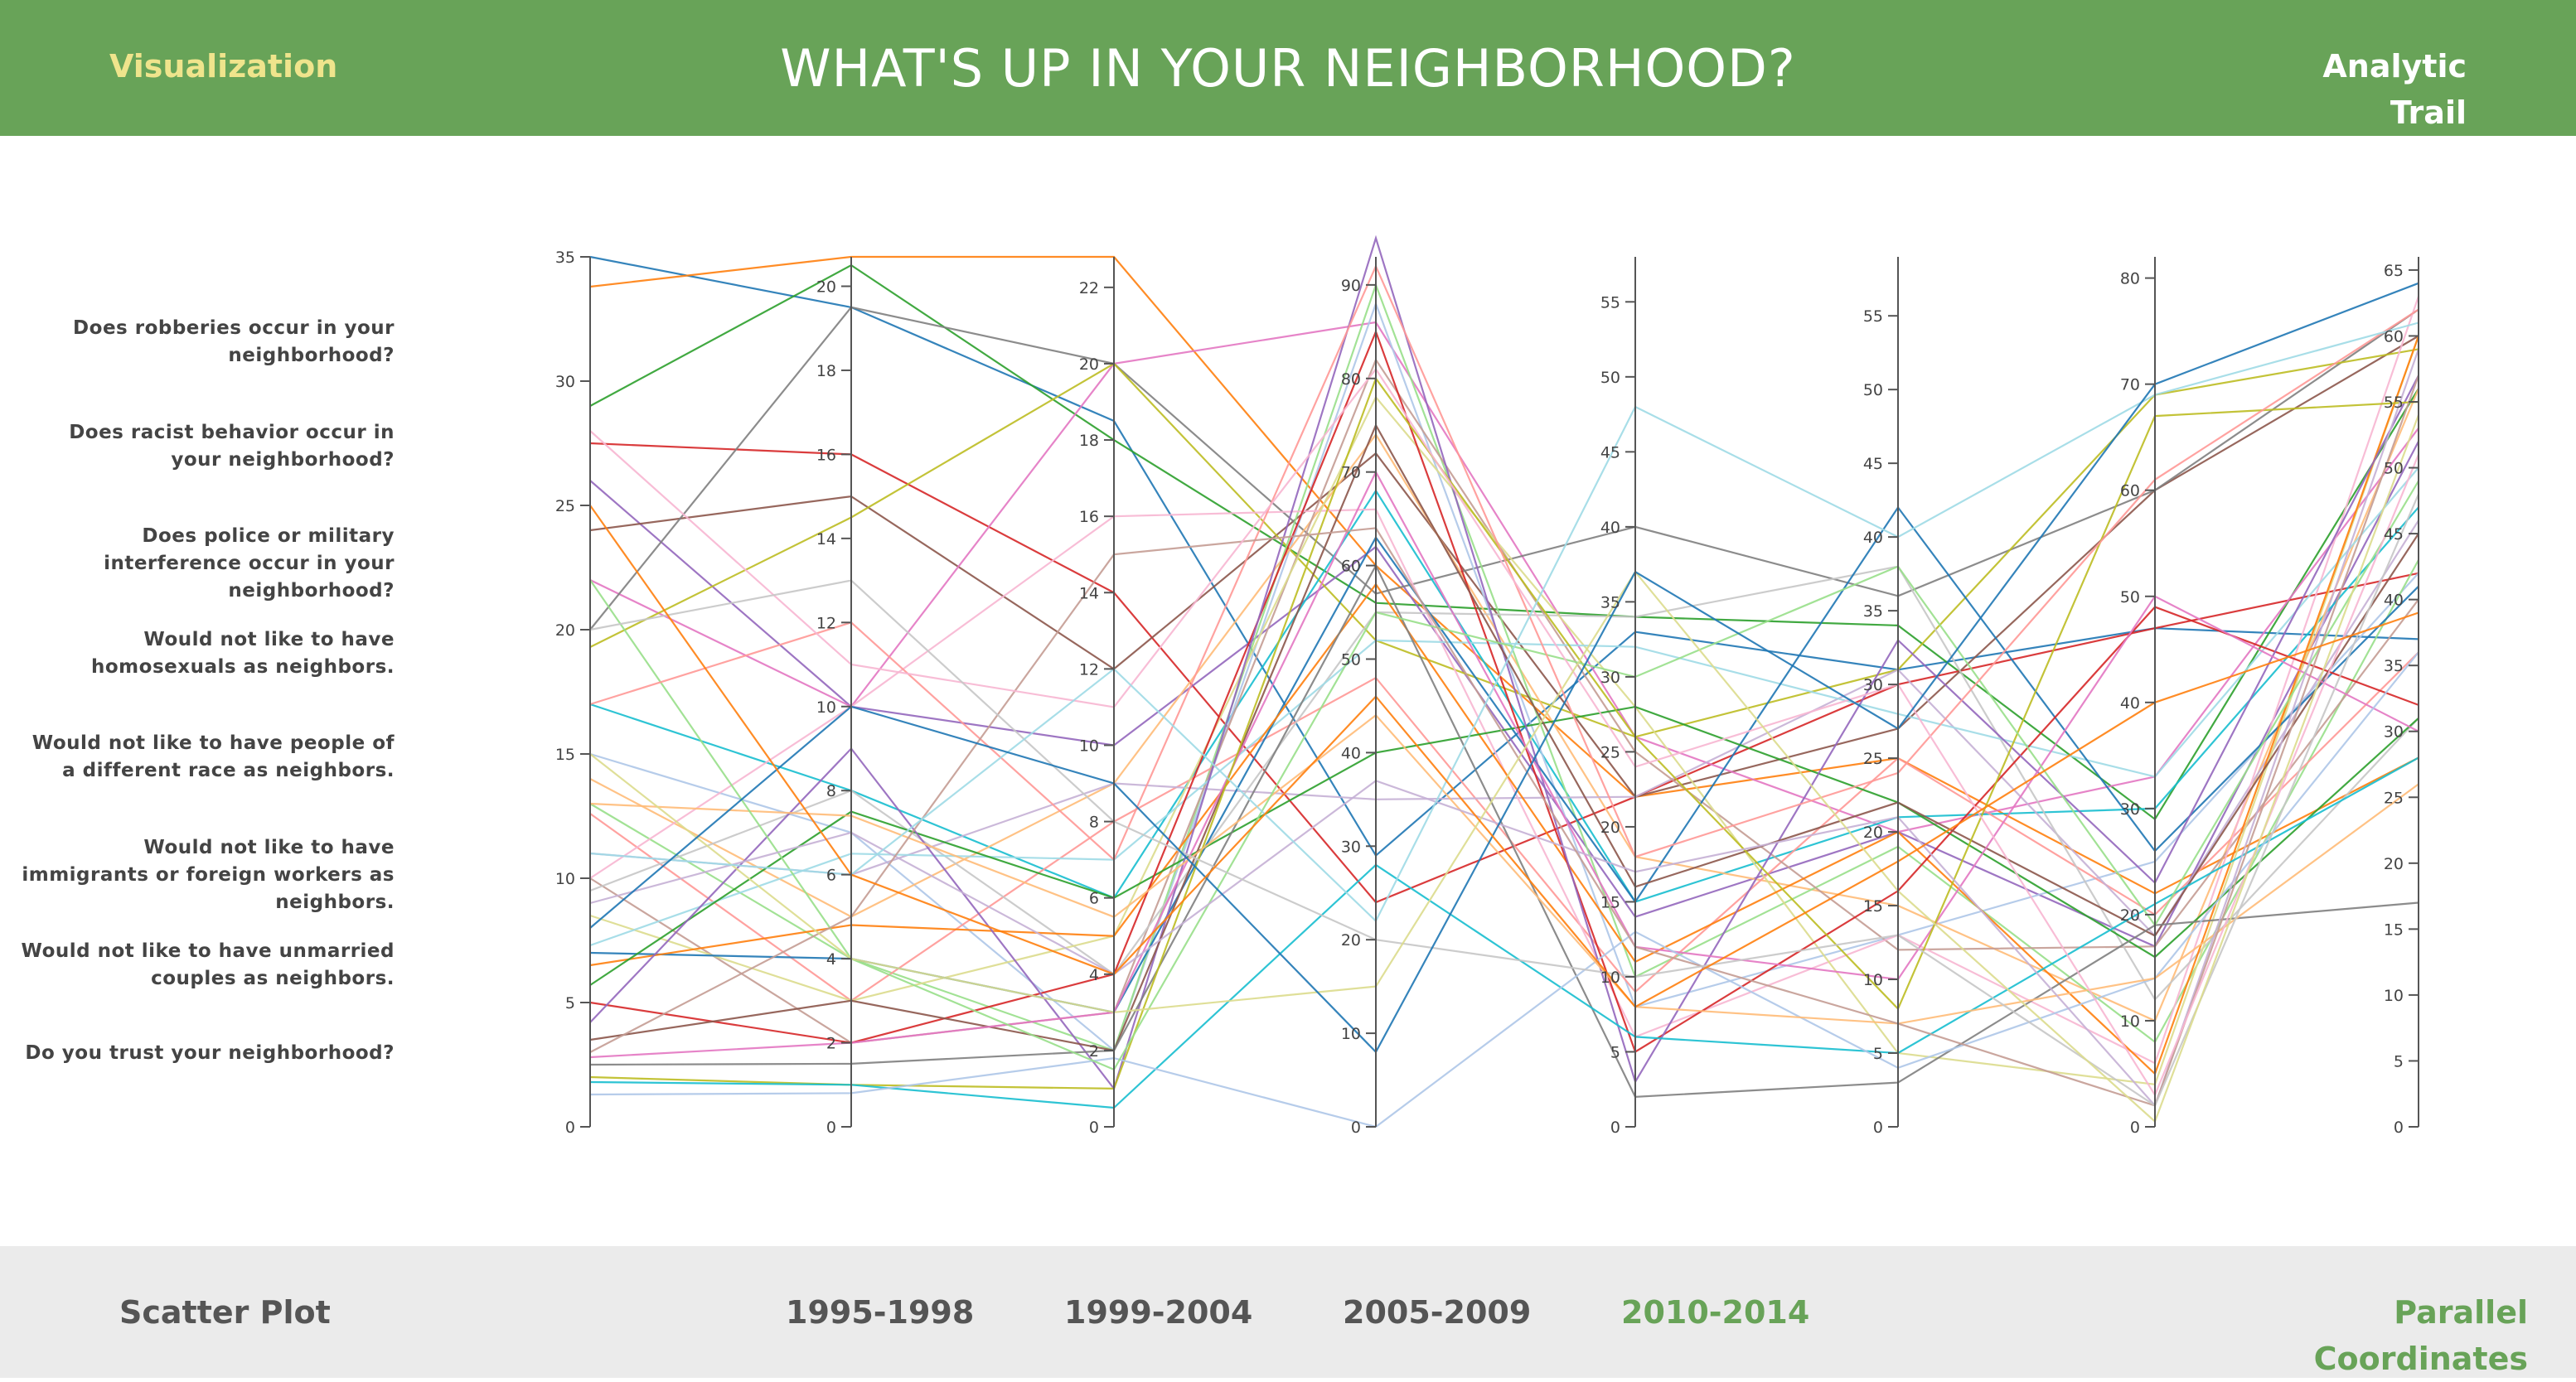  What do you see at coordinates (1351, 379) in the screenshot?
I see `axis-tick-label: 80` at bounding box center [1351, 379].